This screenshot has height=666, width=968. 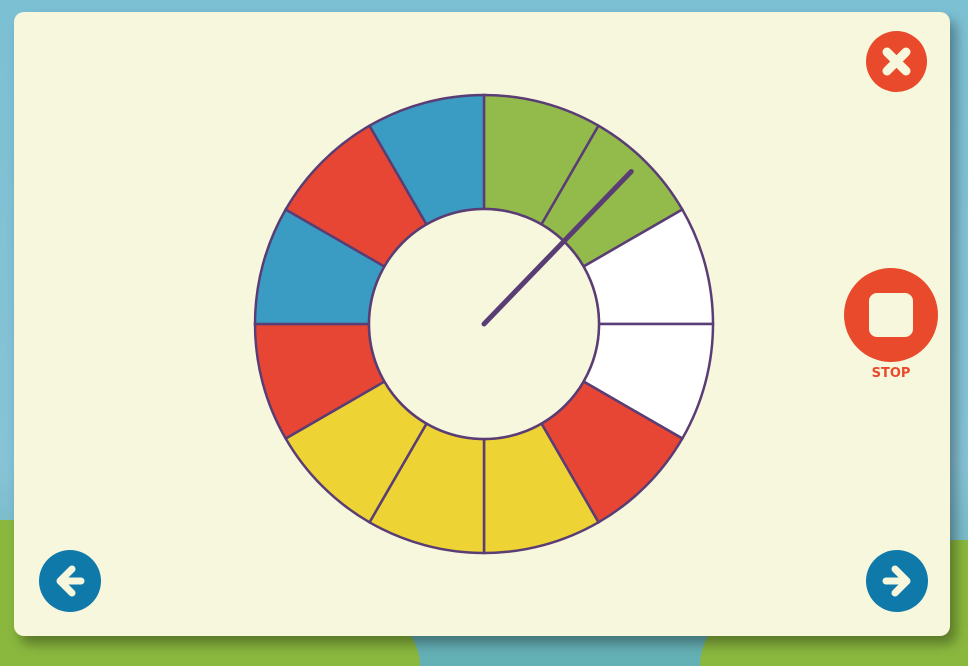 I want to click on close-icon, so click(x=896, y=61).